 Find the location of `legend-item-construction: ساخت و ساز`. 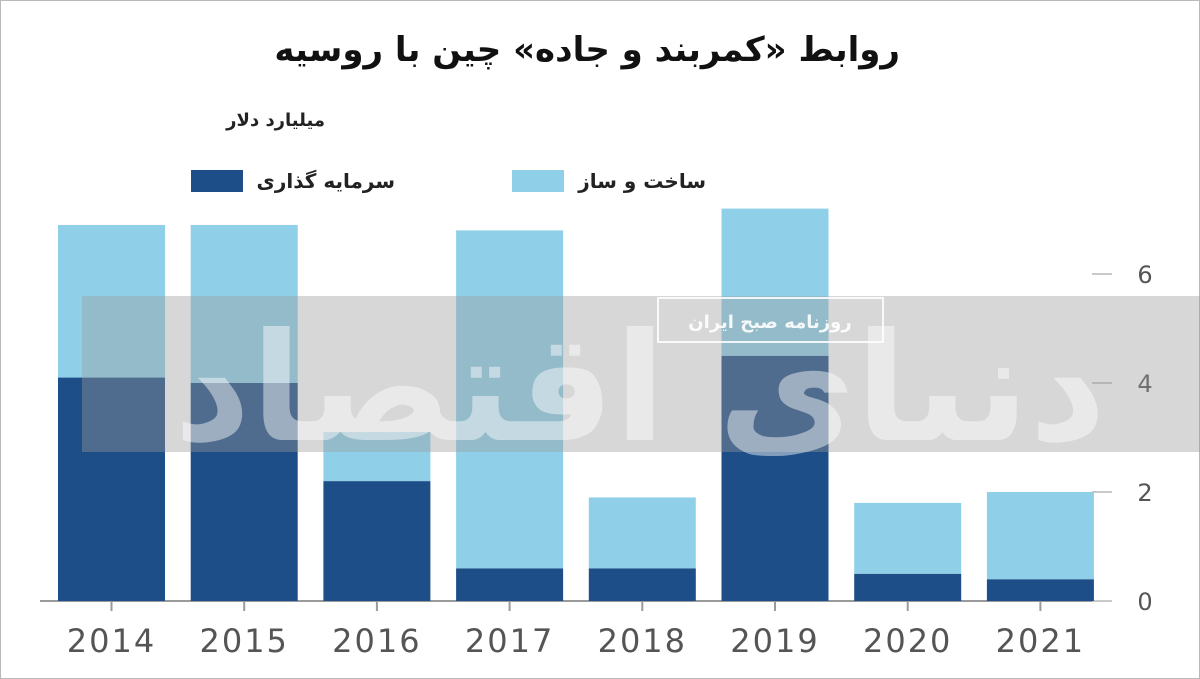

legend-item-construction: ساخت و ساز is located at coordinates (609, 181).